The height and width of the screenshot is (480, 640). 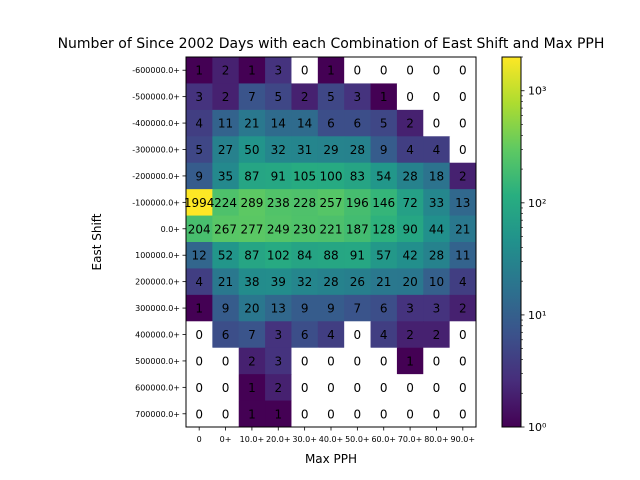 What do you see at coordinates (156, 176) in the screenshot?
I see `y-tick-label: -200000.0+` at bounding box center [156, 176].